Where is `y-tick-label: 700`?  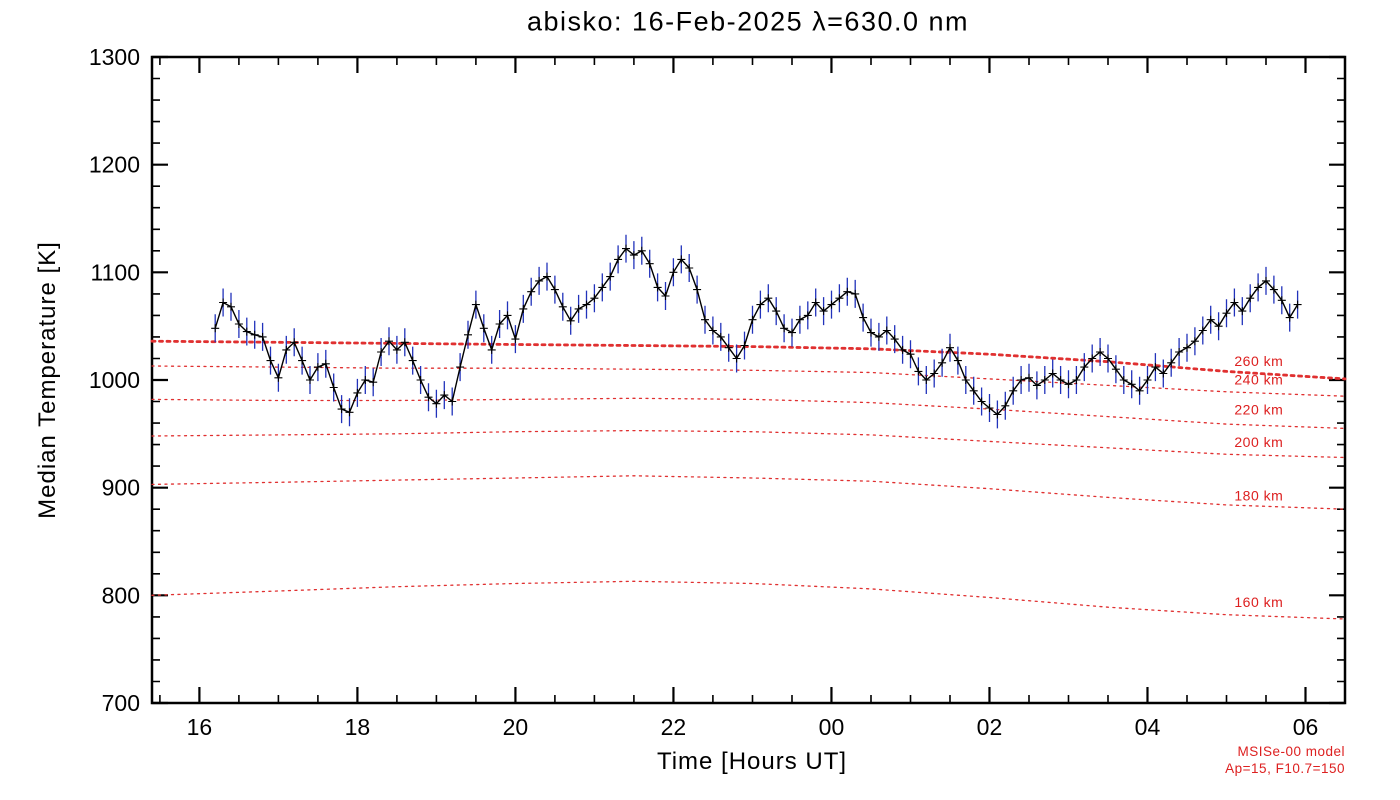
y-tick-label: 700 is located at coordinates (121, 703).